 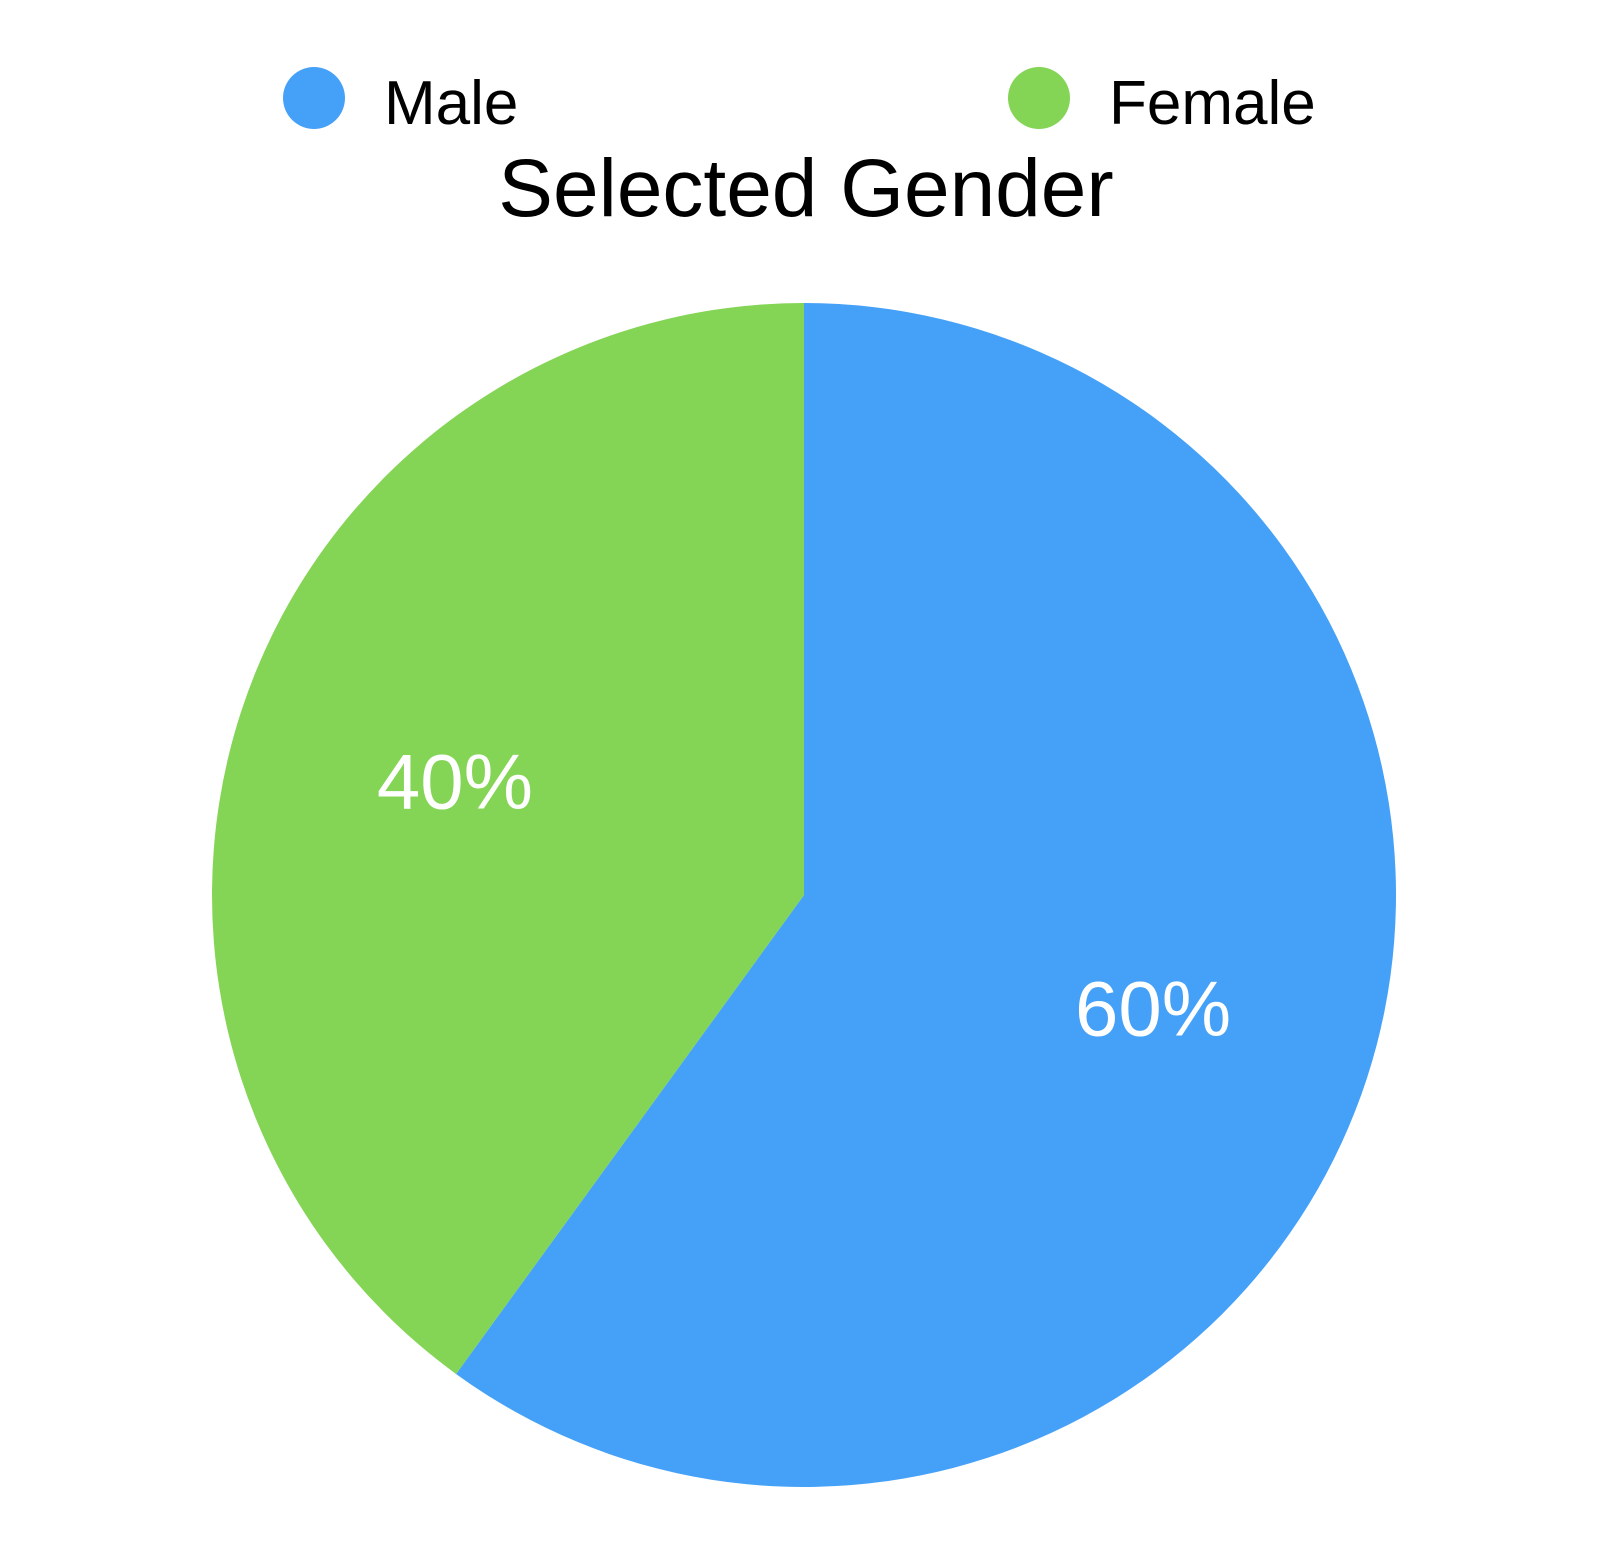 I want to click on slice-label-female: 40%, so click(x=455, y=782).